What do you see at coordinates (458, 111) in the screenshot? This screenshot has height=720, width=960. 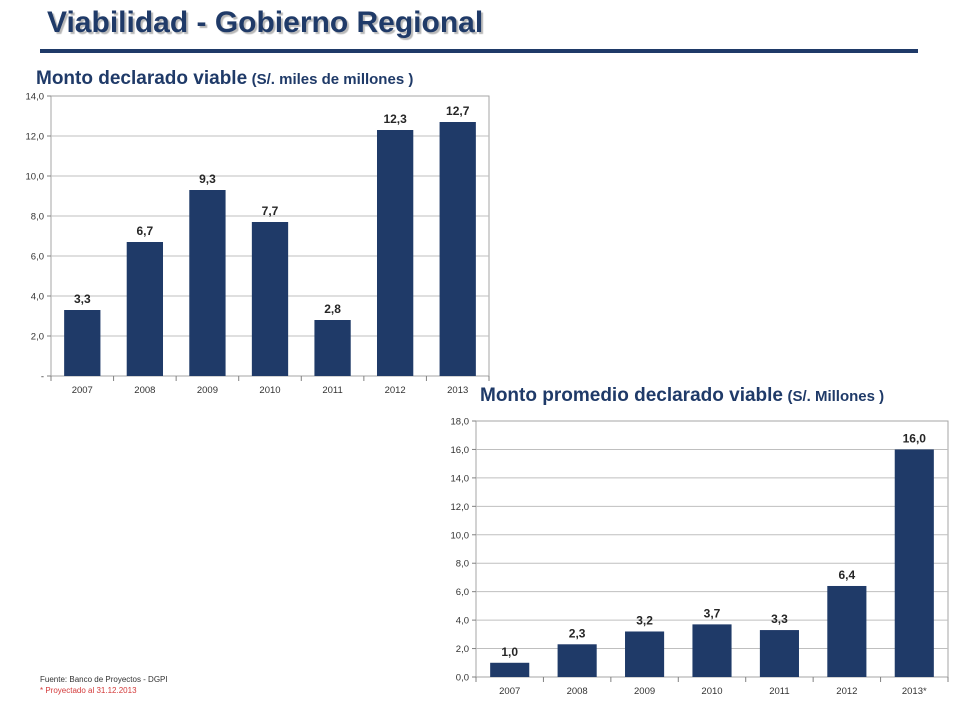 I see `chart-1-value-label: 12,7` at bounding box center [458, 111].